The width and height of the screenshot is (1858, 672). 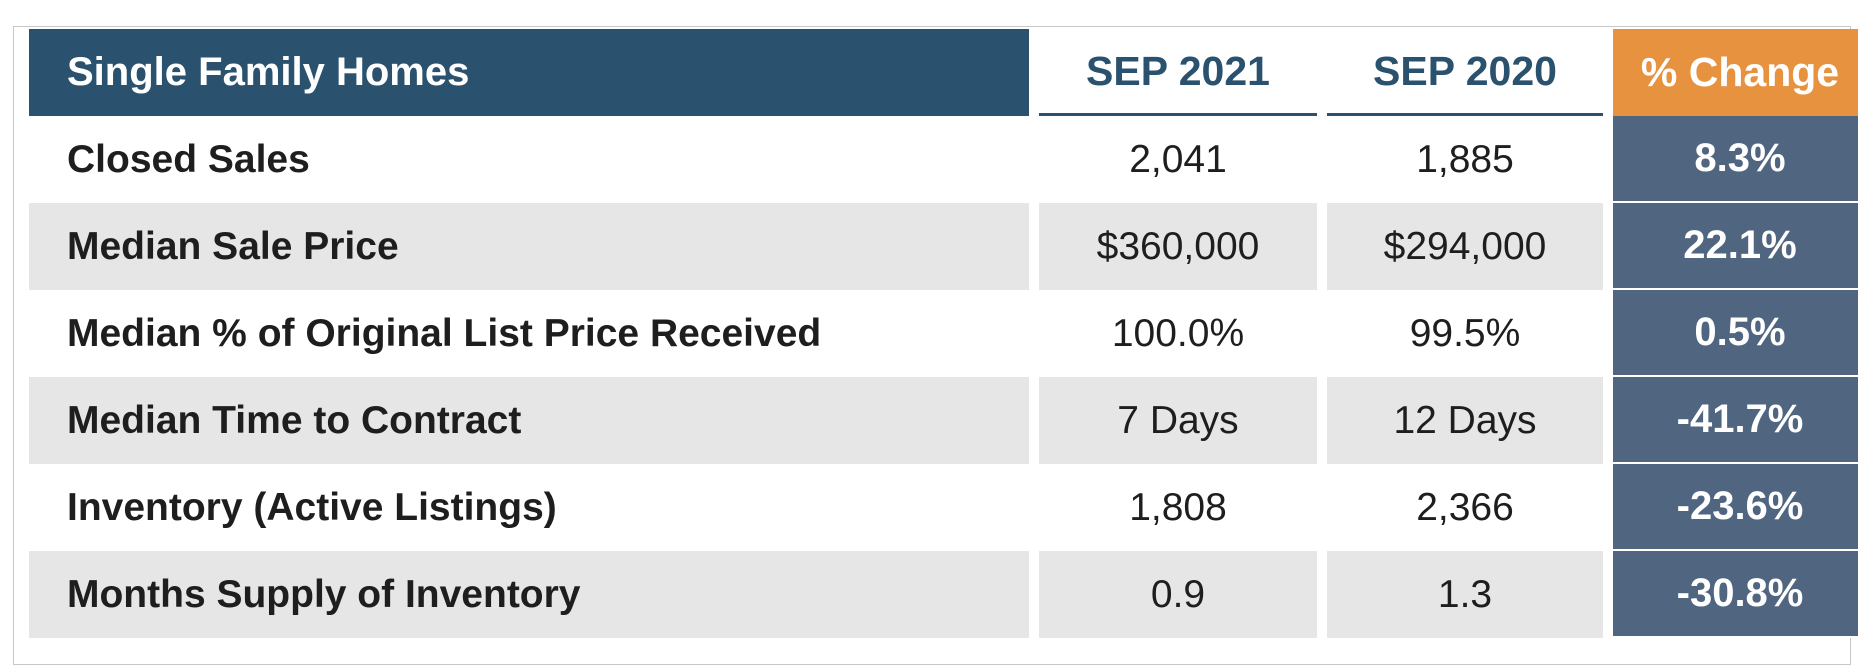 I want to click on row-value-sep-2021: $360,000, so click(x=1178, y=246).